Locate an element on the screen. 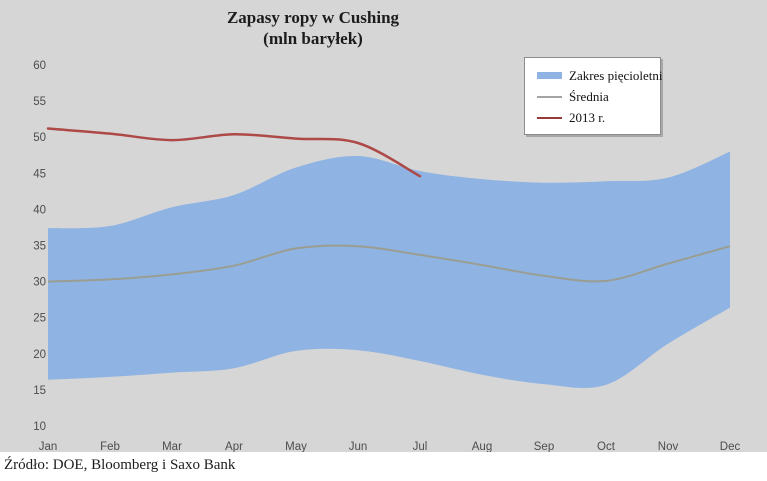  x-tick-label: Jun is located at coordinates (358, 446).